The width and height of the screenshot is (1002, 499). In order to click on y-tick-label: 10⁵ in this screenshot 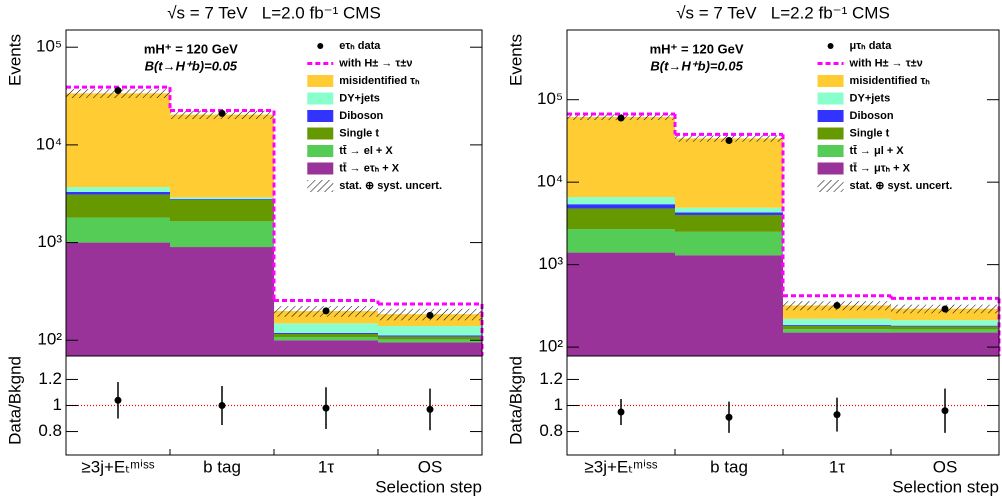, I will do `click(550, 98)`.